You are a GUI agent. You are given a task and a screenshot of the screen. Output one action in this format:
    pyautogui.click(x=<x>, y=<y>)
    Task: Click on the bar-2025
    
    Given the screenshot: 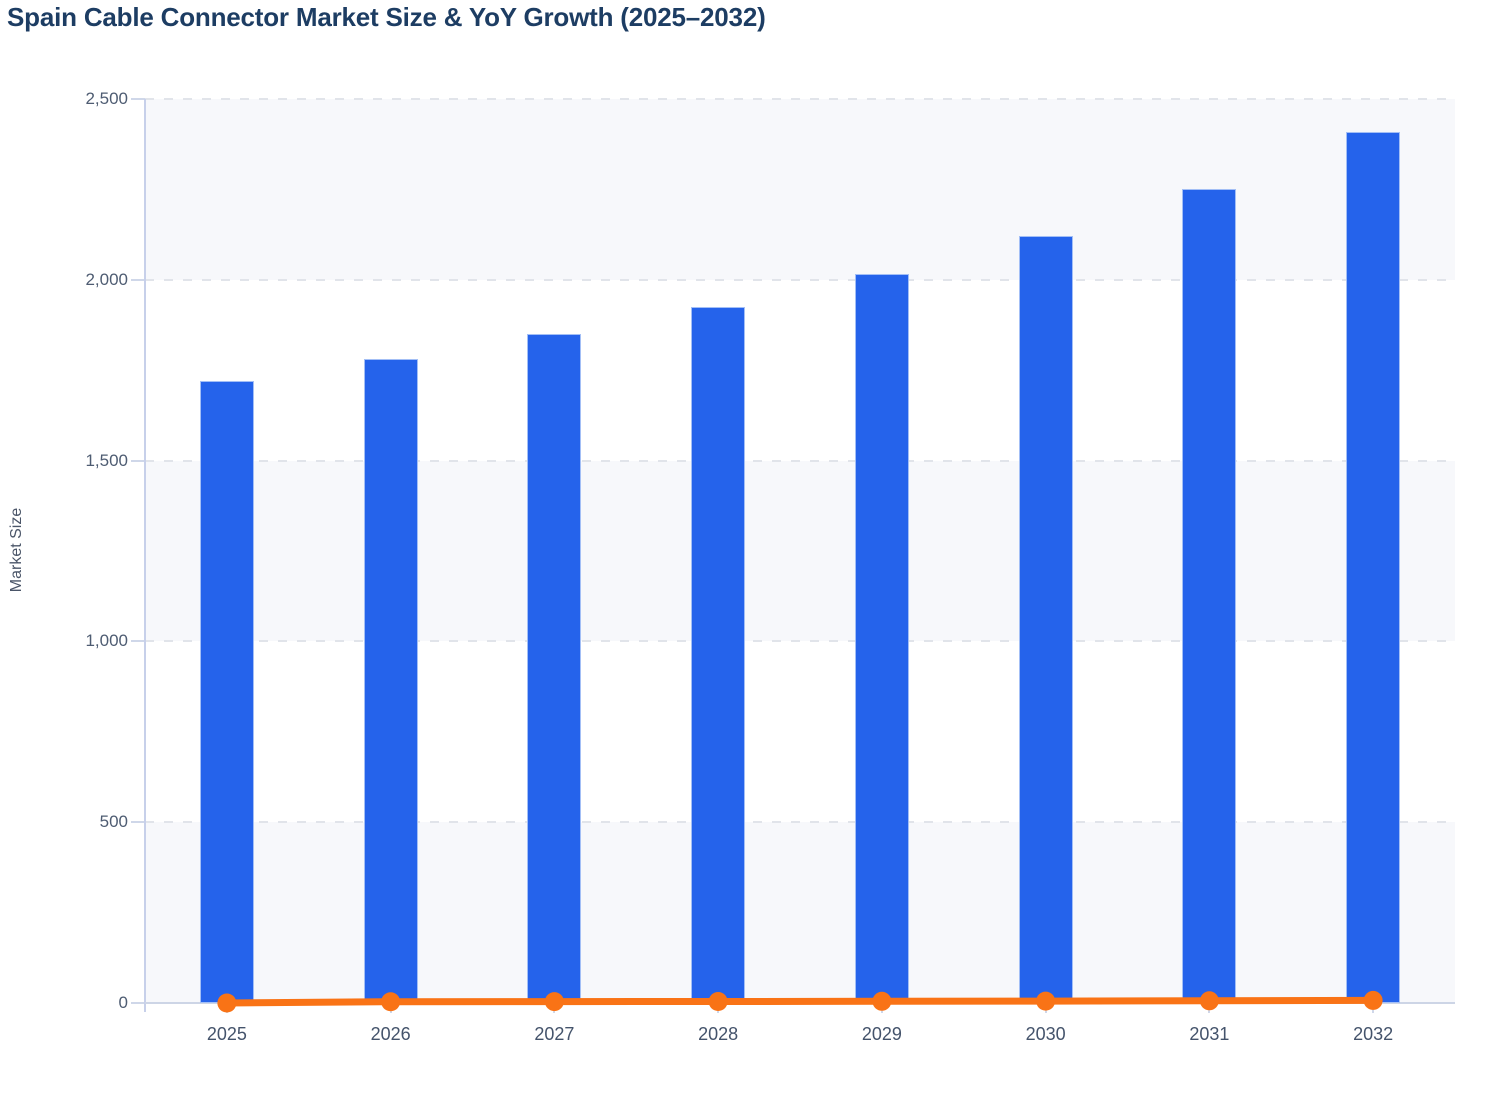 What is the action you would take?
    pyautogui.click(x=226, y=692)
    